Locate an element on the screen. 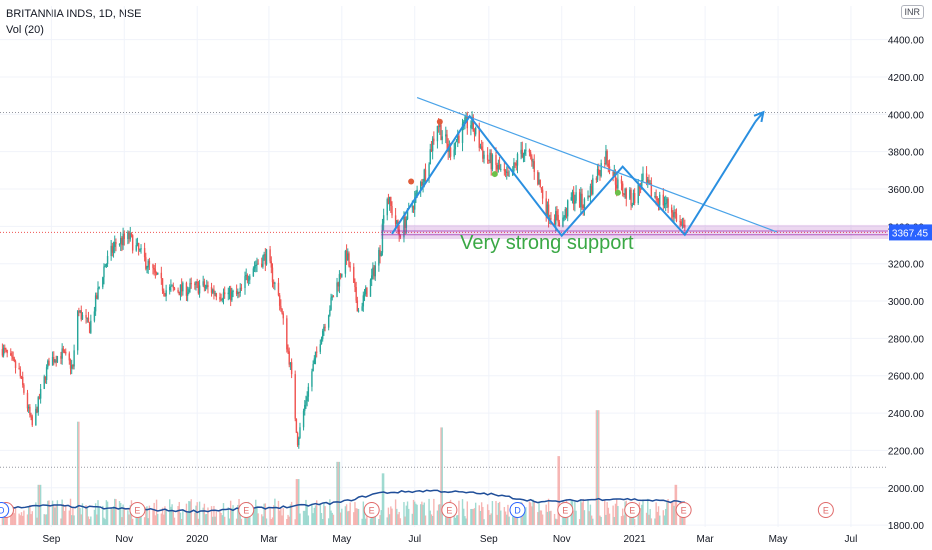  y-tick-label: 2000.00 is located at coordinates (906, 489).